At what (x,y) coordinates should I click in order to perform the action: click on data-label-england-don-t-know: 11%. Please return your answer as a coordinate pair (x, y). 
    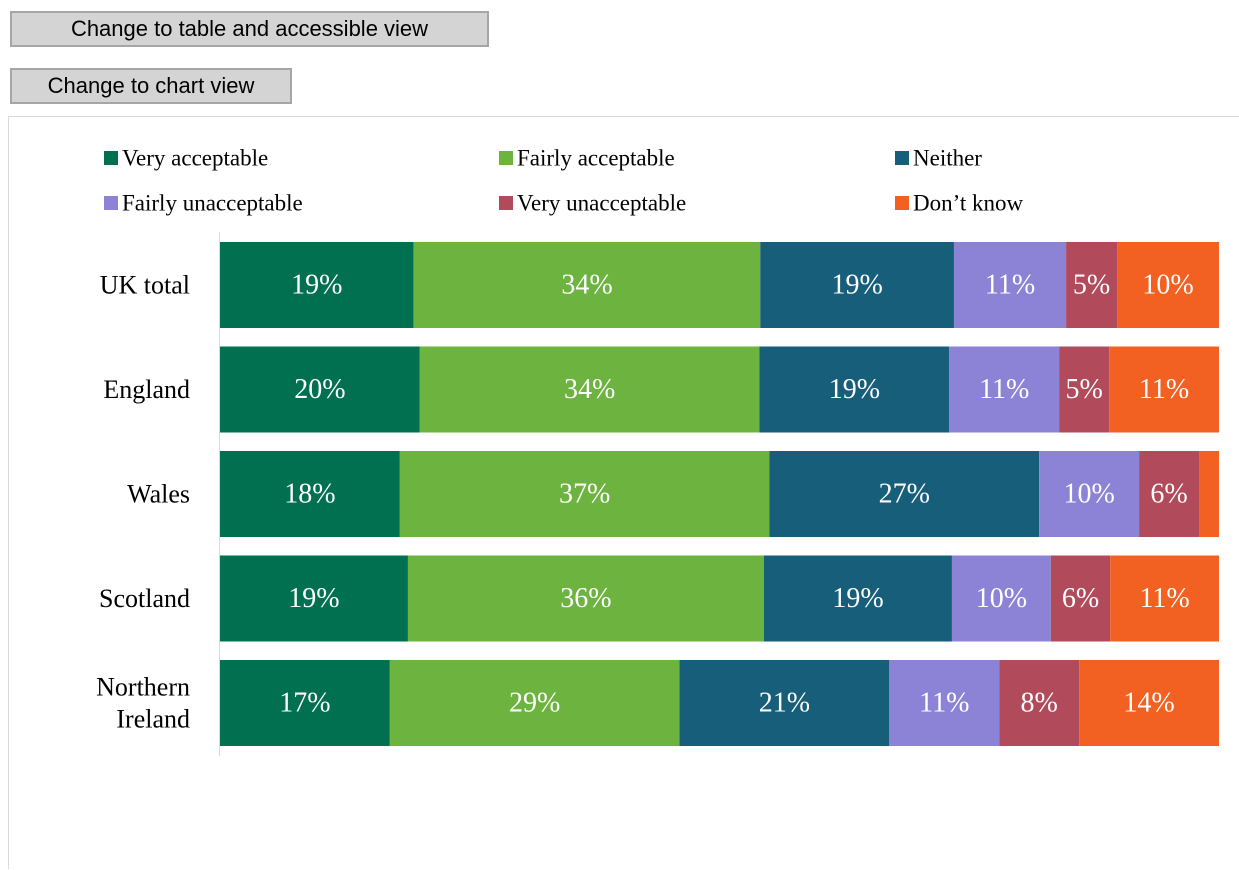
    Looking at the image, I should click on (1164, 389).